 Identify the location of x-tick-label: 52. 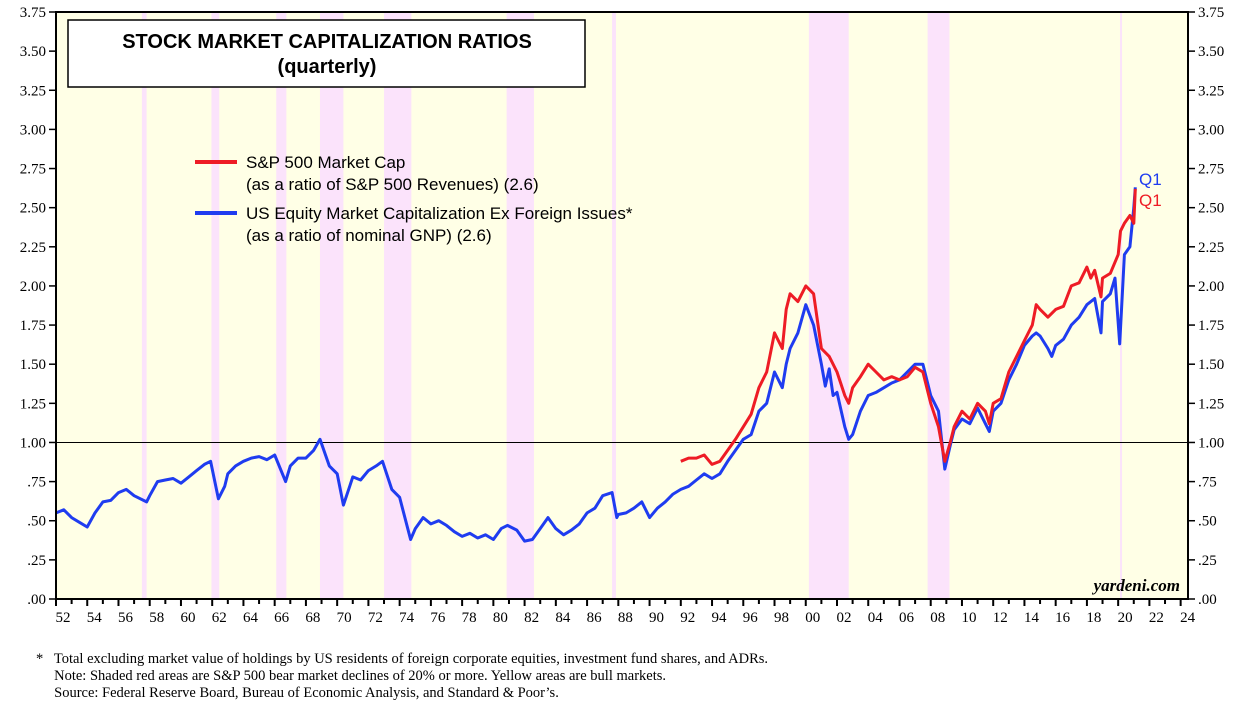
(63, 618).